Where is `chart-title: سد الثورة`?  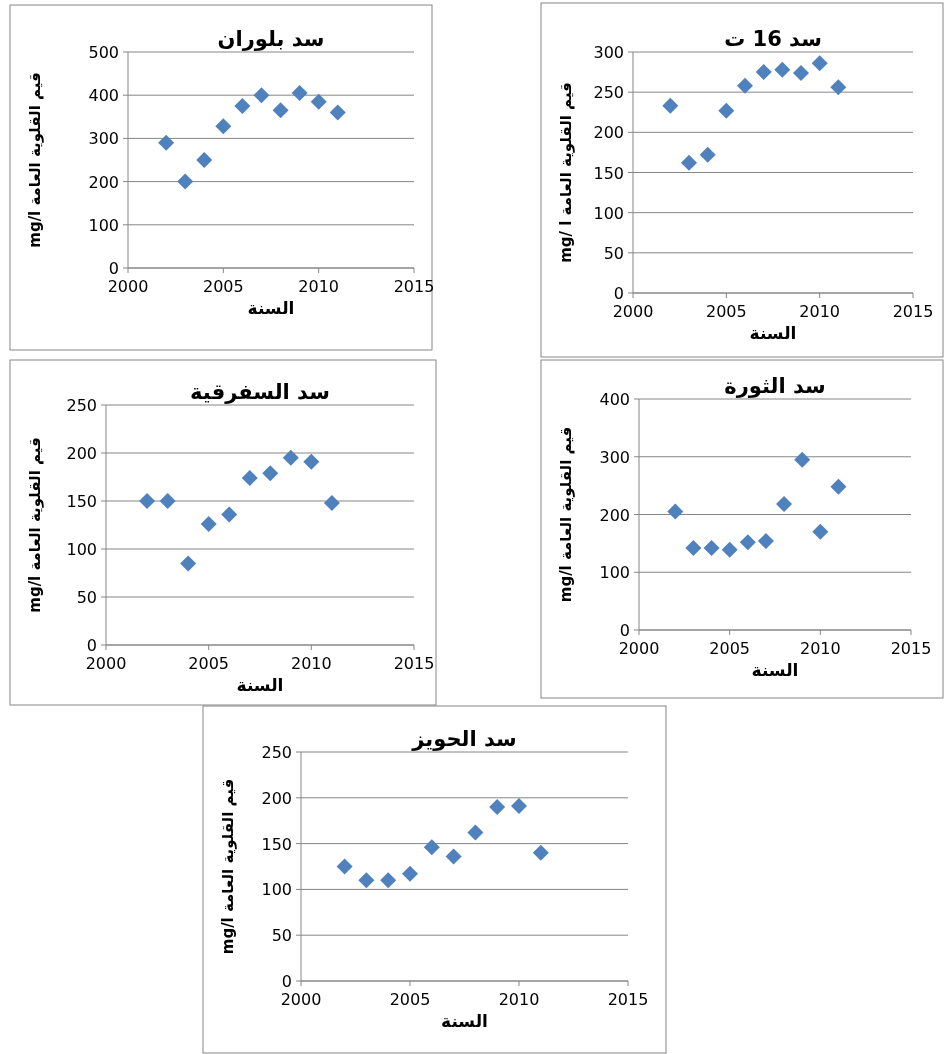 chart-title: سد الثورة is located at coordinates (775, 386).